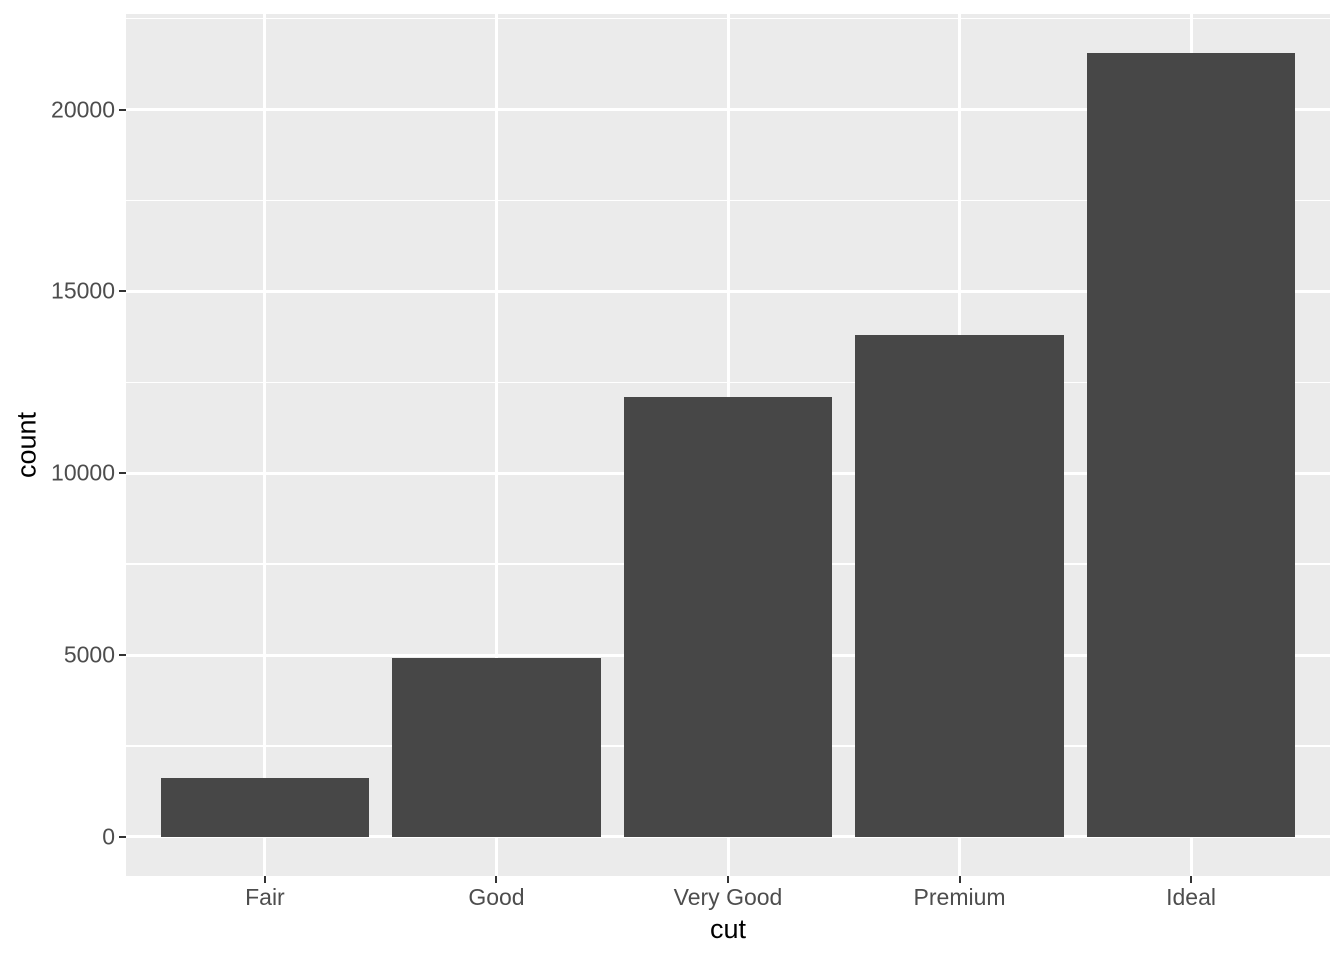 The width and height of the screenshot is (1344, 960). Describe the element at coordinates (83, 472) in the screenshot. I see `y-tick-label: 10000` at that location.